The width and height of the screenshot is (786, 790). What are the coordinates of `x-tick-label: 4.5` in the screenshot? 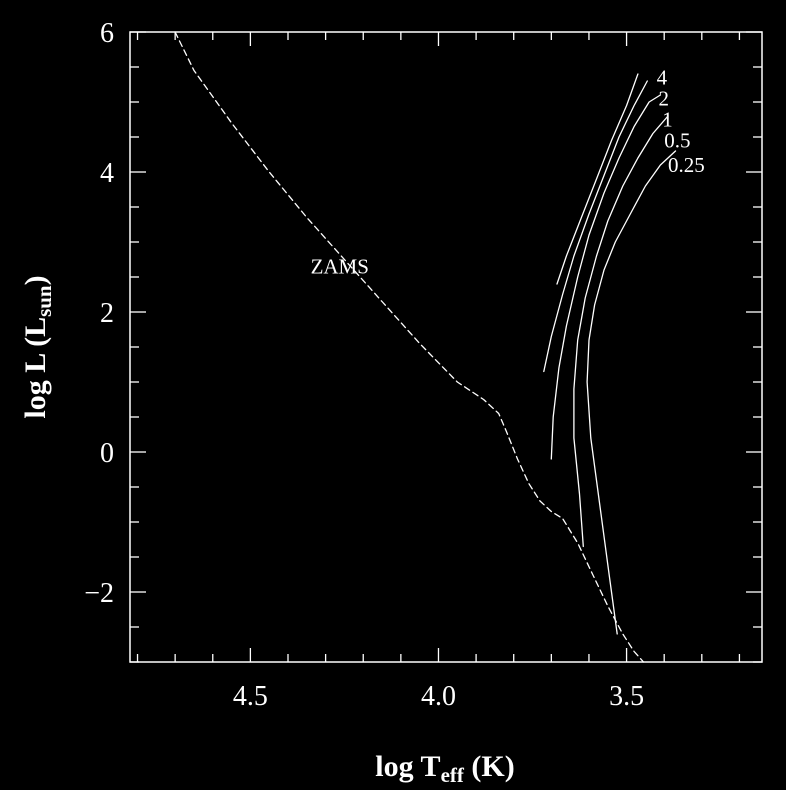 It's located at (250, 696).